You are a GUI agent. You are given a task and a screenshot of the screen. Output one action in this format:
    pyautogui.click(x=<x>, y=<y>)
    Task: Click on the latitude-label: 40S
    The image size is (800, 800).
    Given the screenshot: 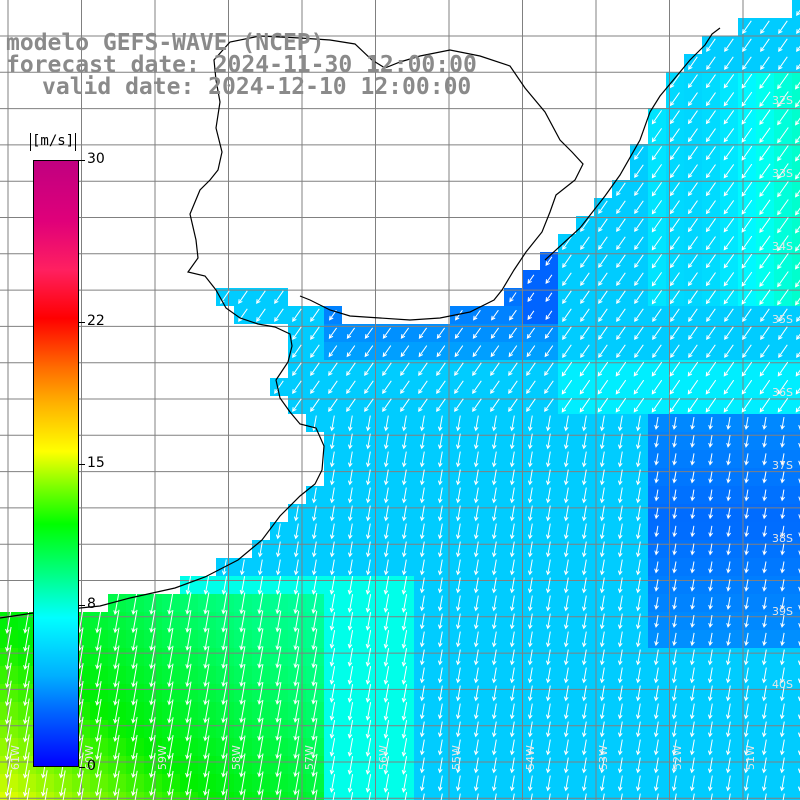 What is the action you would take?
    pyautogui.click(x=782, y=684)
    